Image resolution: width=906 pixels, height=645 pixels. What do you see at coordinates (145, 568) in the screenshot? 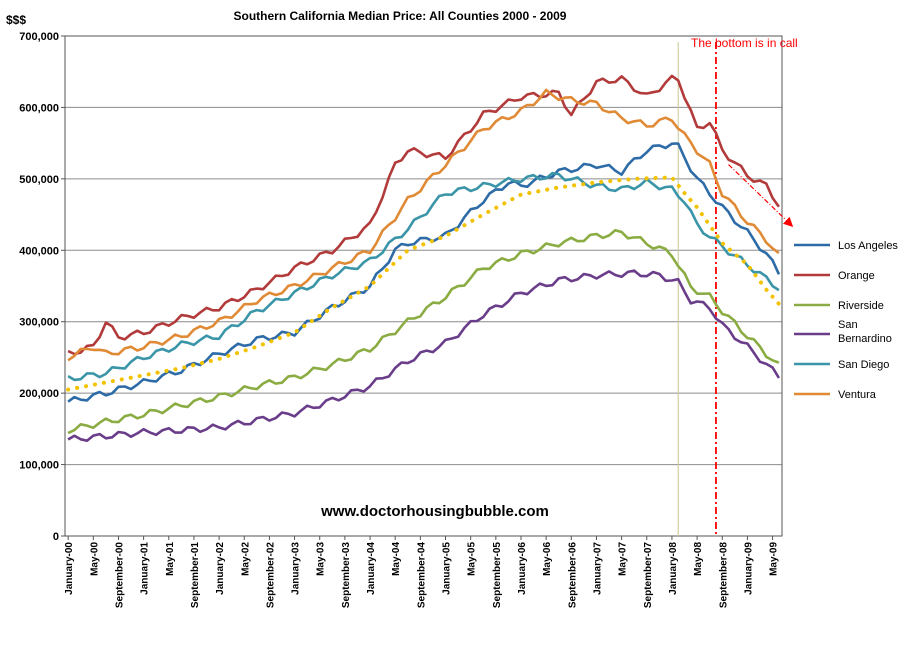
I see `x-tick-label: January-01` at bounding box center [145, 568].